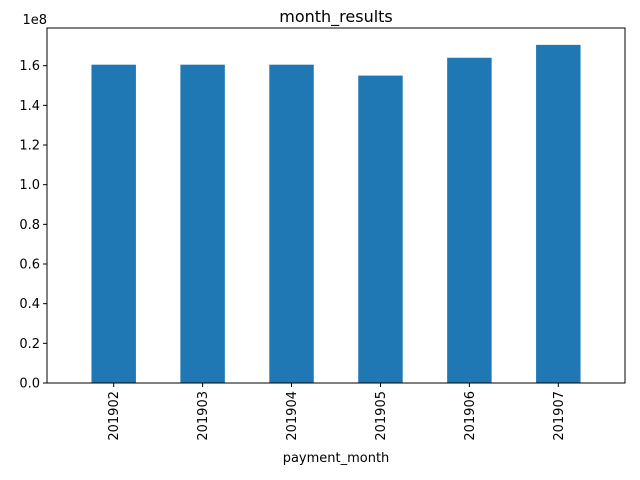 This screenshot has height=480, width=640. Describe the element at coordinates (34, 20) in the screenshot. I see `y-axis-offset-label: 1e8` at that location.